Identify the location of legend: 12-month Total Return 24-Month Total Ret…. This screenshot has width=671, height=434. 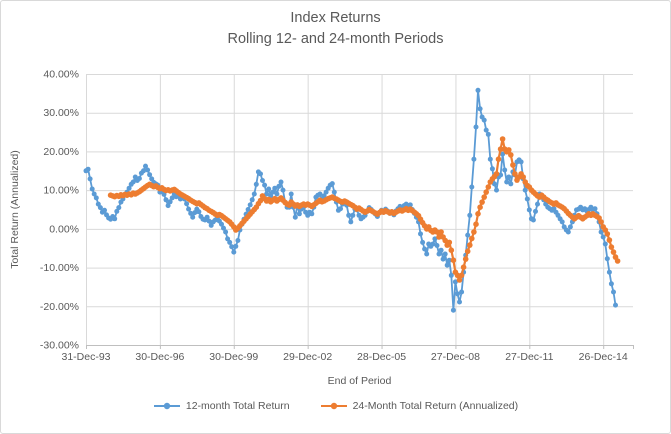
(335, 406).